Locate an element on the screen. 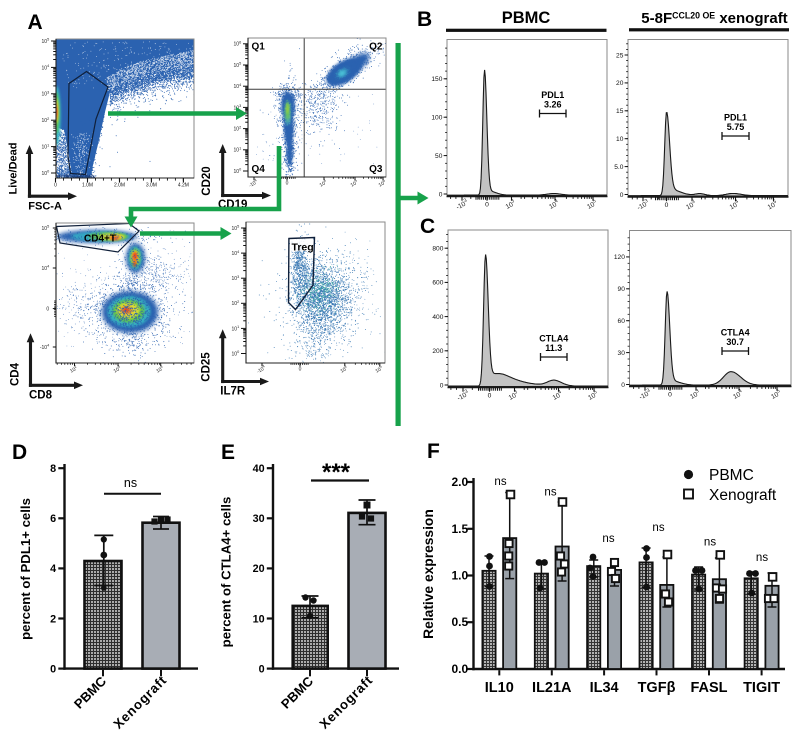 The width and height of the screenshot is (804, 750). svg-text: 90 is located at coordinates (622, 289).